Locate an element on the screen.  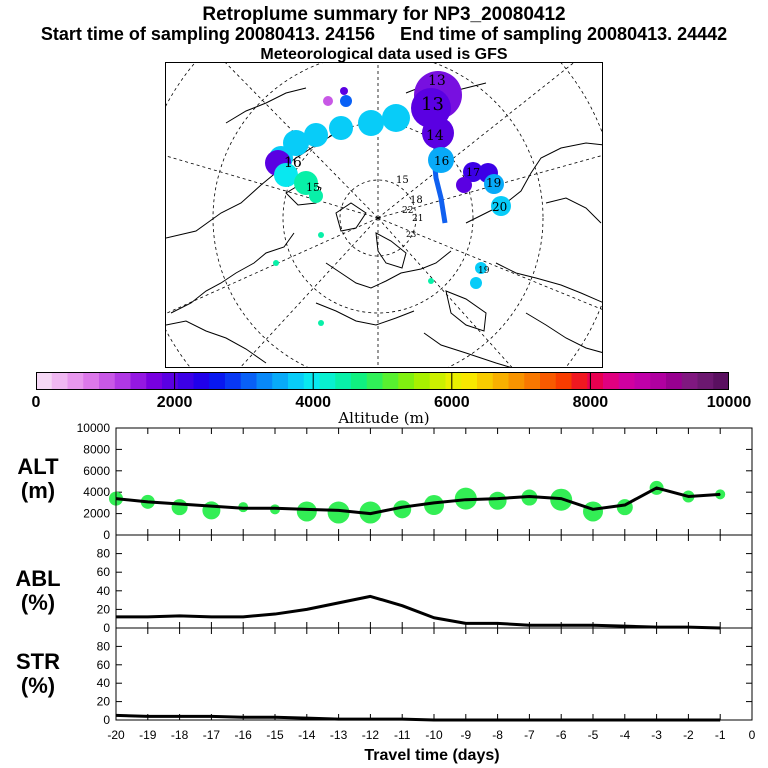
alt-panel-label: ALT (m) is located at coordinates (38, 479).